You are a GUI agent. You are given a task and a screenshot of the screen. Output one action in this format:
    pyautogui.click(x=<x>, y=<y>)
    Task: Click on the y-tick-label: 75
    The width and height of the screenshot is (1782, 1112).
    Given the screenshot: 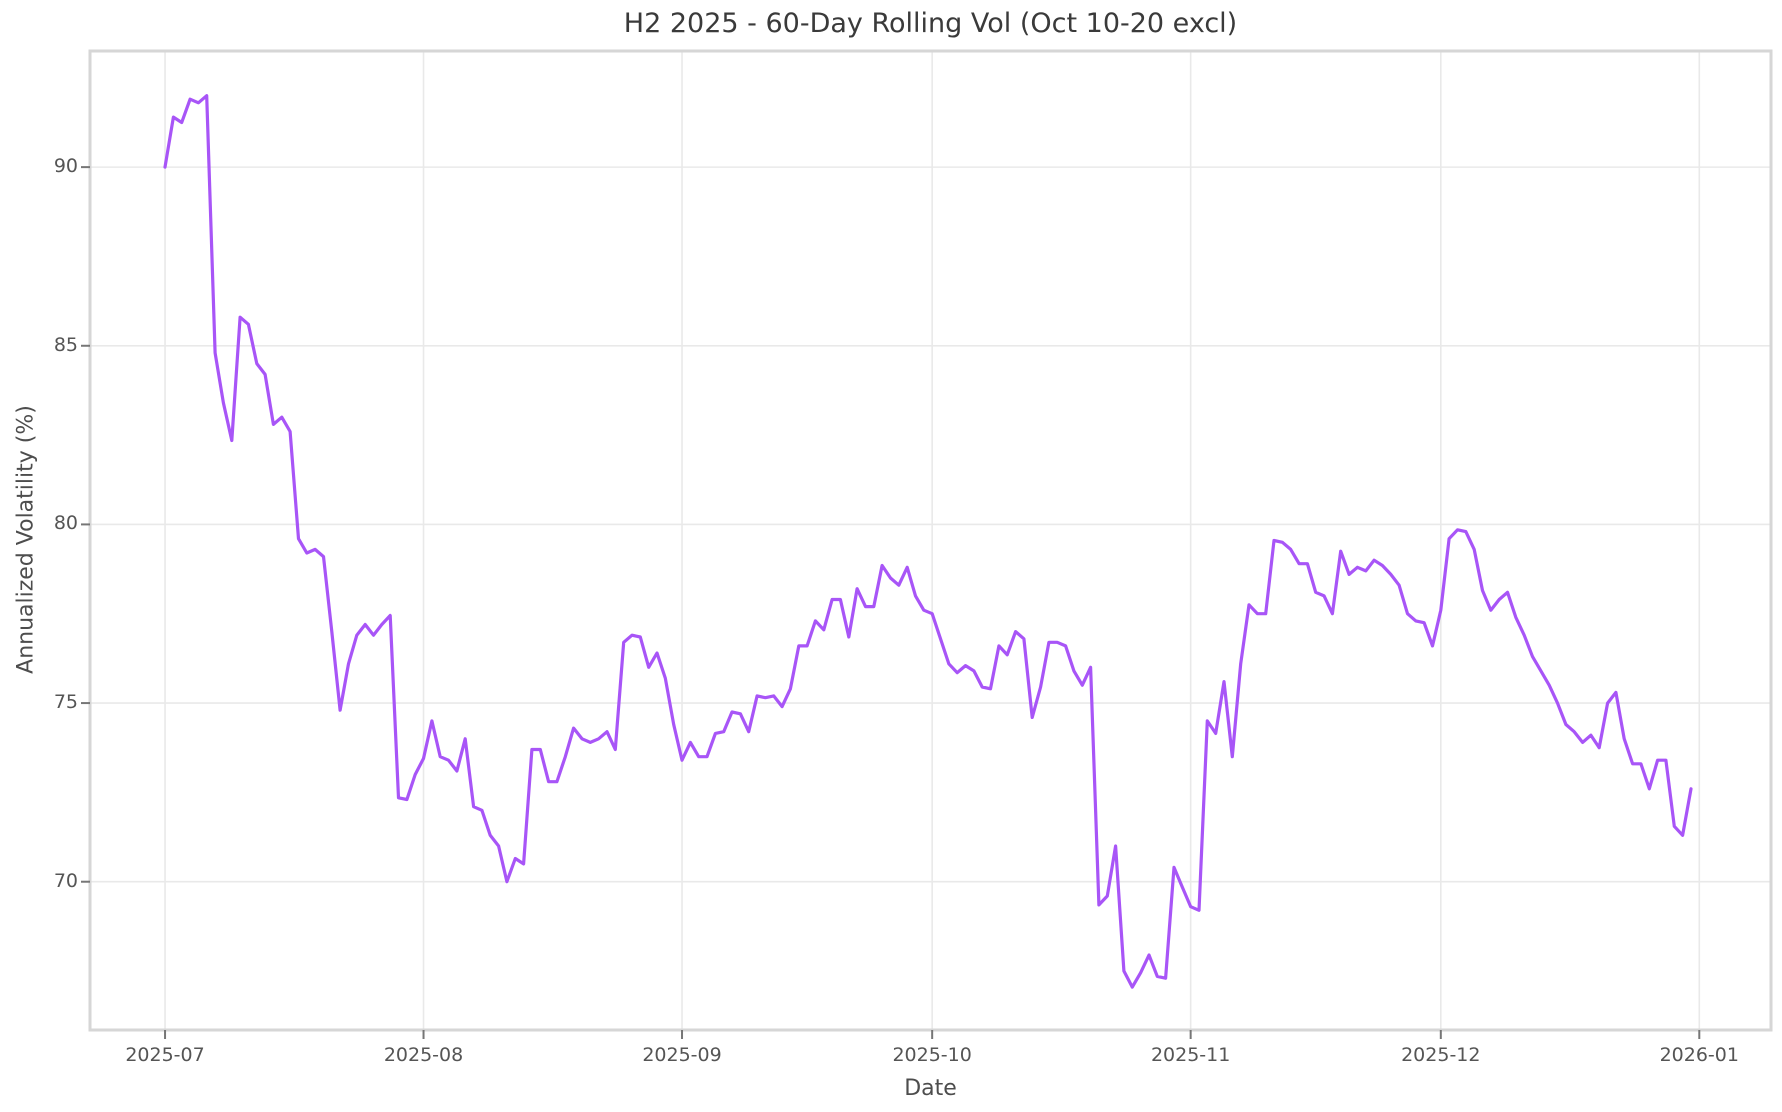 What is the action you would take?
    pyautogui.click(x=65, y=702)
    